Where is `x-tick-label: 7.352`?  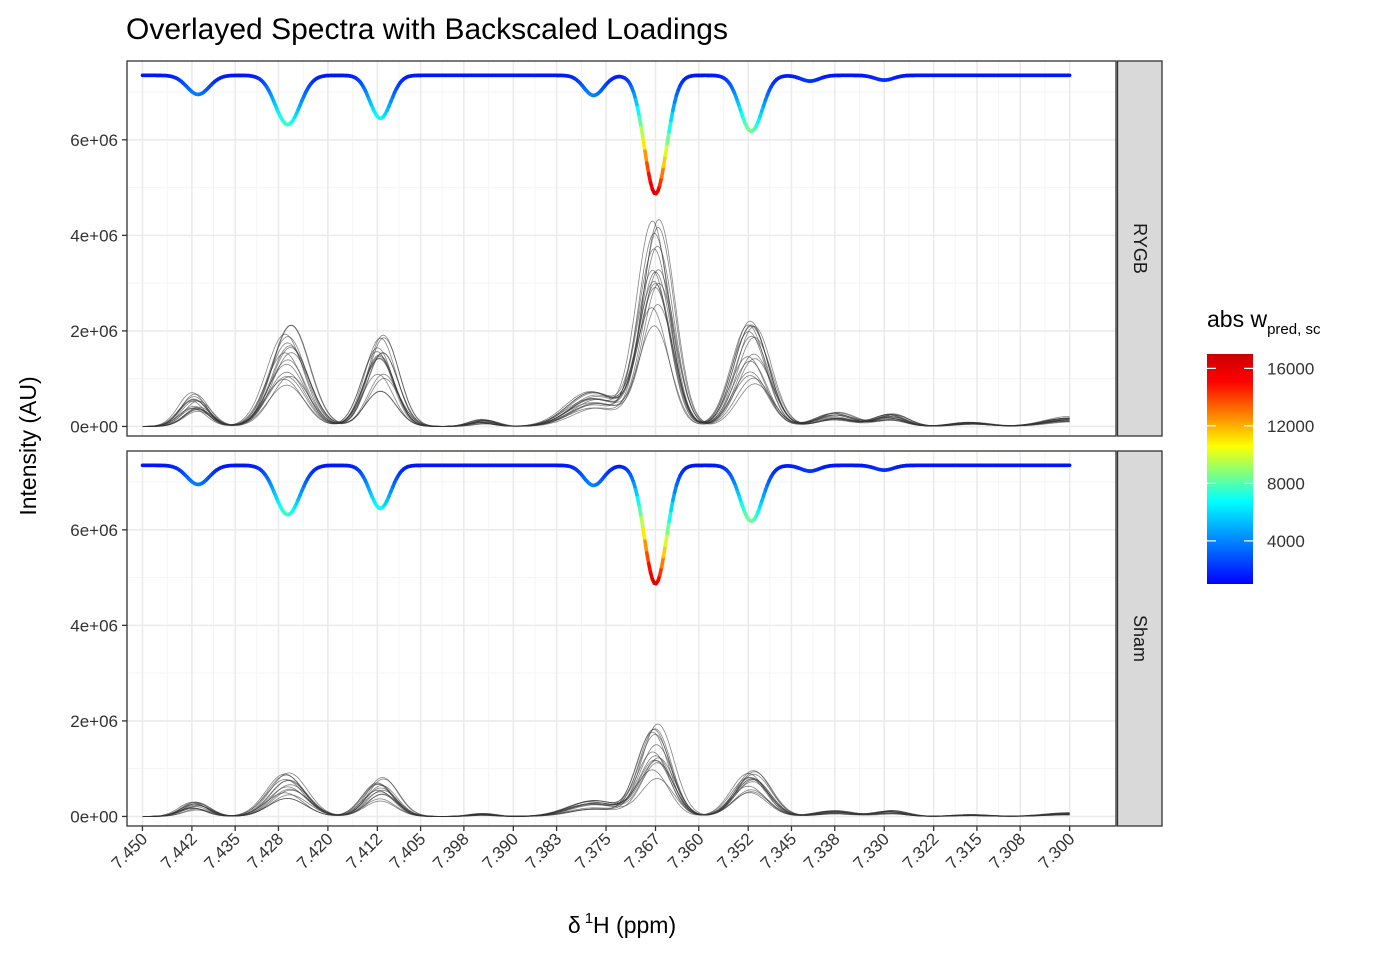 x-tick-label: 7.352 is located at coordinates (736, 851).